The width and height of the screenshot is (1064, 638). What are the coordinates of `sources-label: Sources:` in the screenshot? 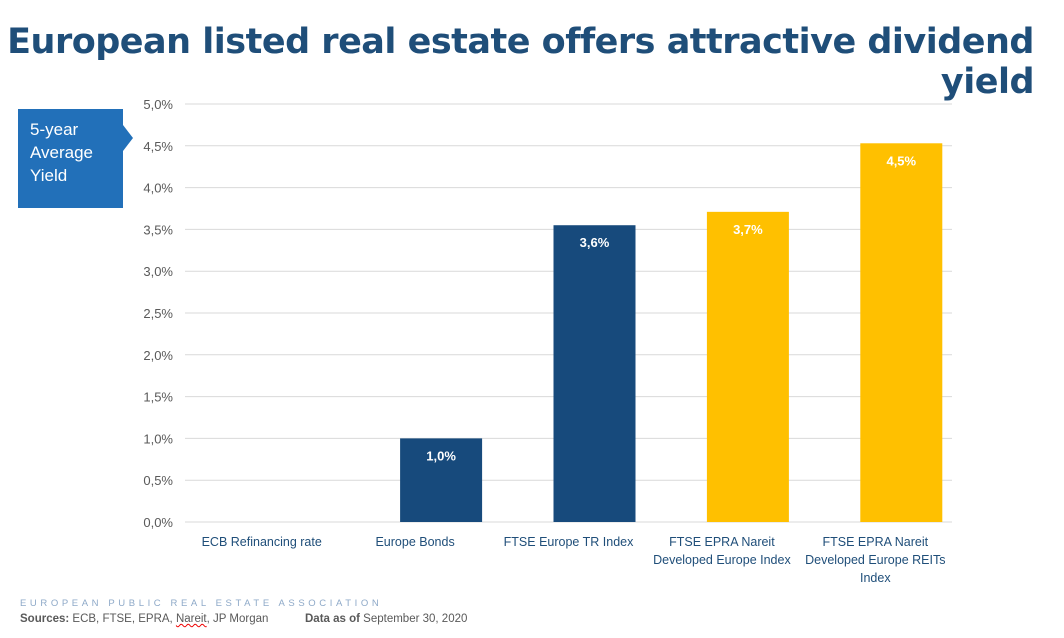 It's located at (45, 619).